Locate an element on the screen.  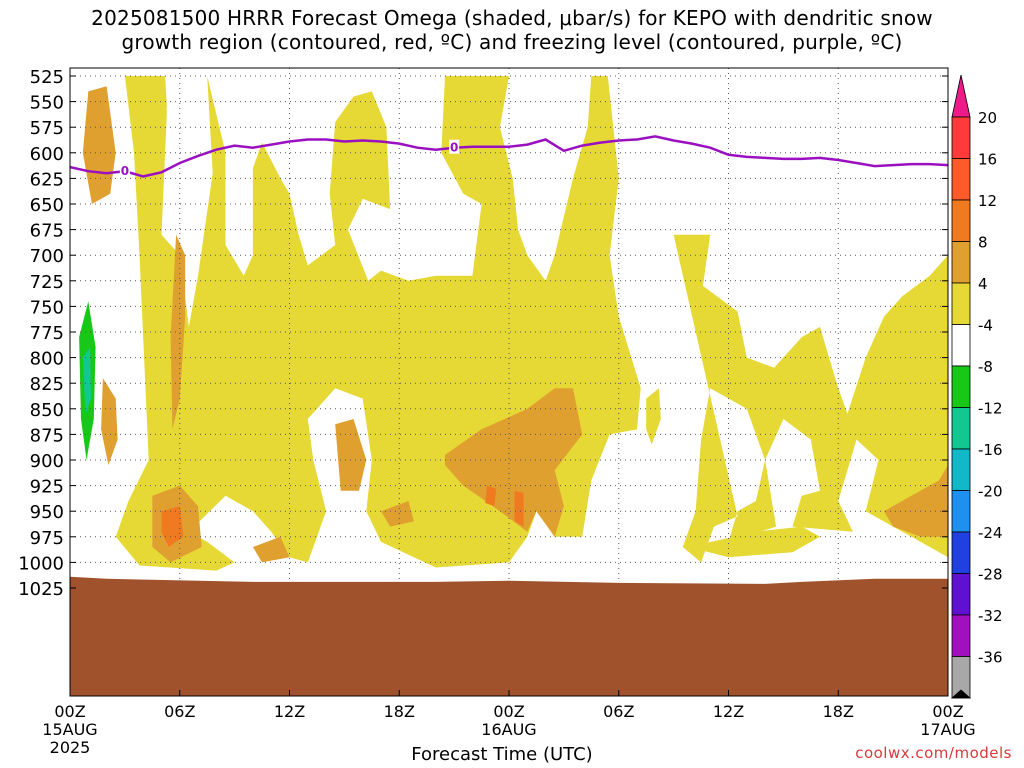
y-tick-label-825: 825 is located at coordinates (47, 384).